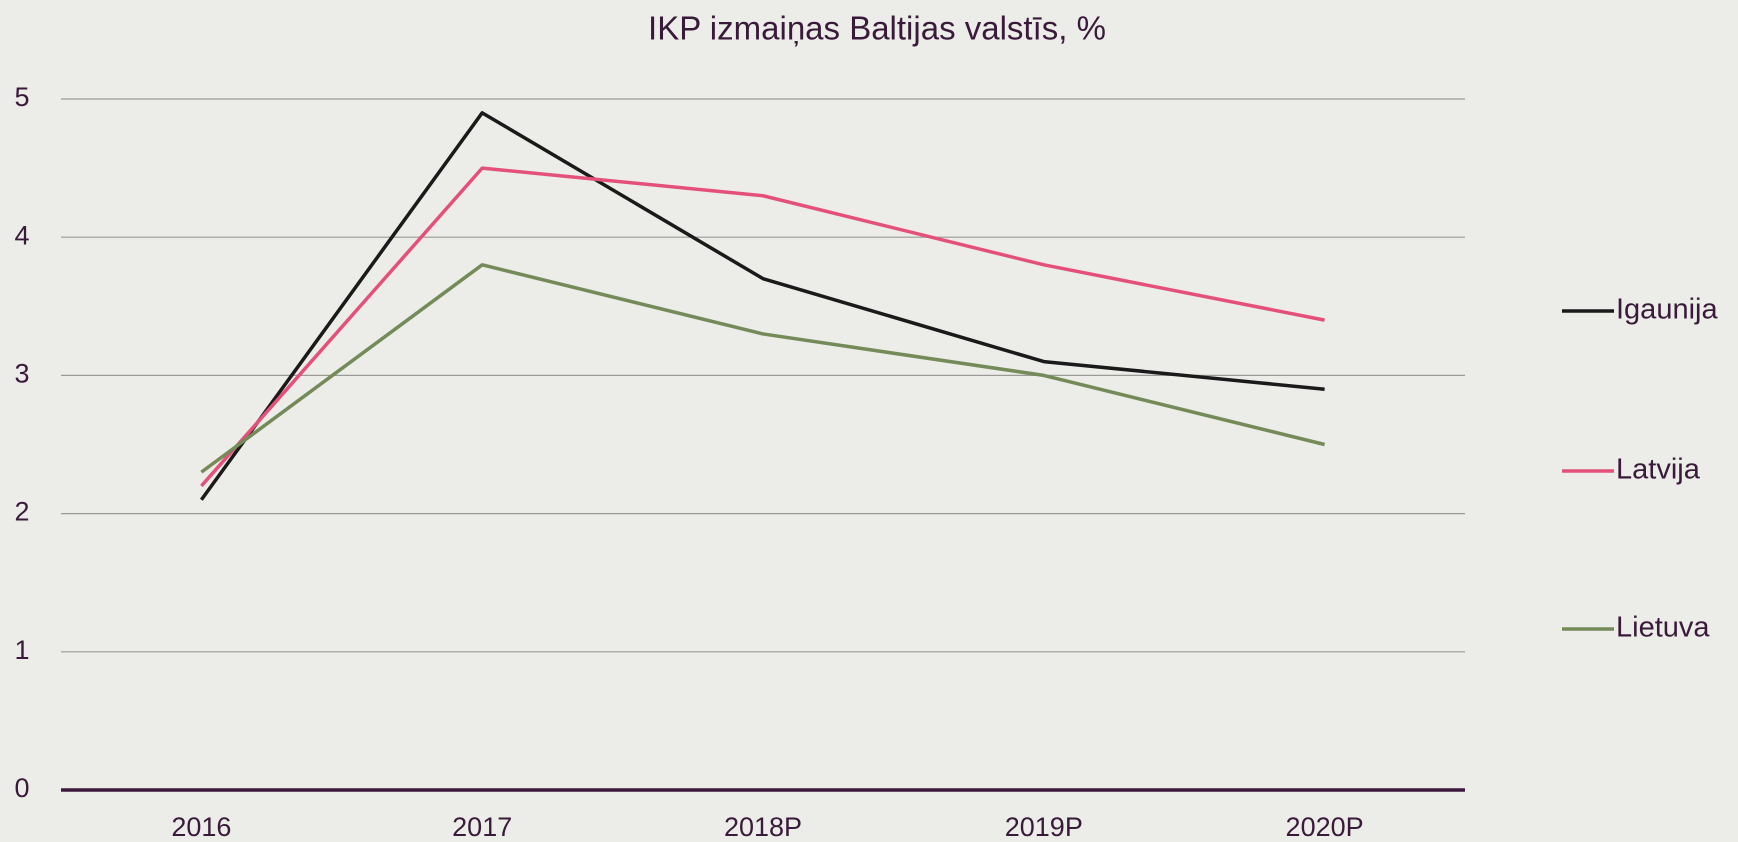  I want to click on y-tick-label: 5, so click(21, 97).